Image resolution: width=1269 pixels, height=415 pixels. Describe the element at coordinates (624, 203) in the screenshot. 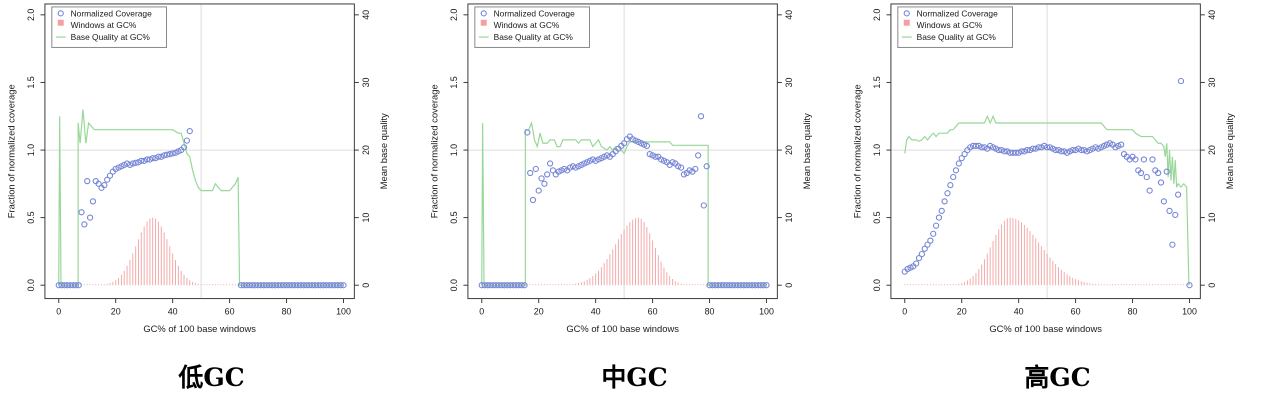

I see `base-quality-line` at that location.